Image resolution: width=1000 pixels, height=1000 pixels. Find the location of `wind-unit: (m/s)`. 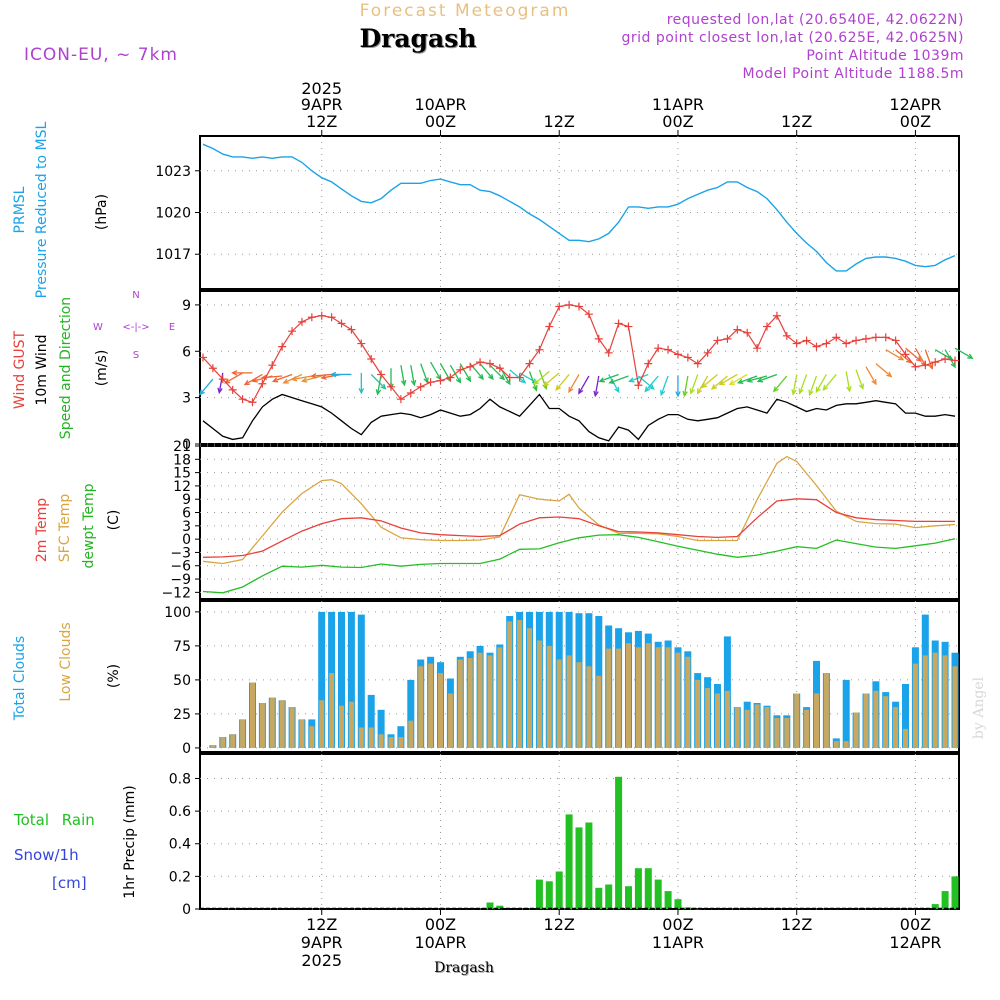

wind-unit: (m/s) is located at coordinates (102, 368).